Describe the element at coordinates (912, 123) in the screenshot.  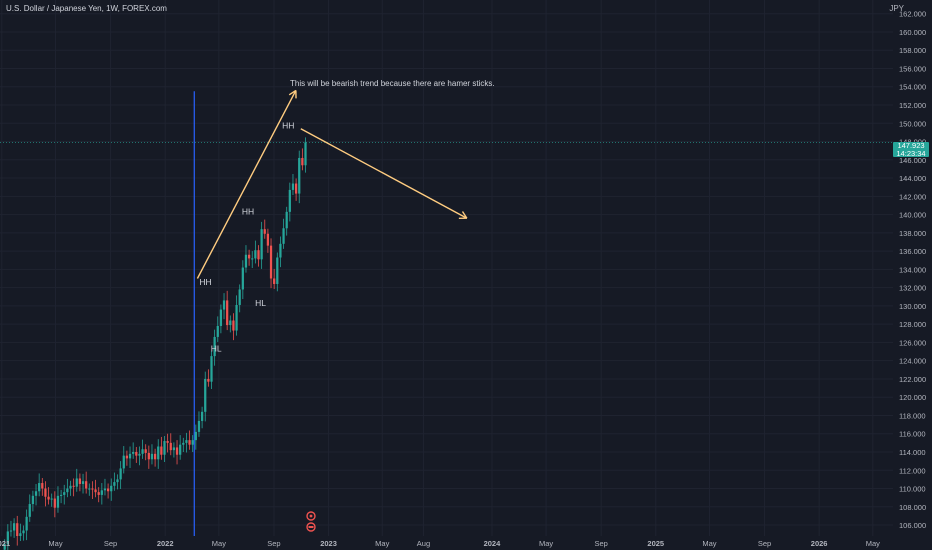
I see `price-axis-tick-label: 150.000` at that location.